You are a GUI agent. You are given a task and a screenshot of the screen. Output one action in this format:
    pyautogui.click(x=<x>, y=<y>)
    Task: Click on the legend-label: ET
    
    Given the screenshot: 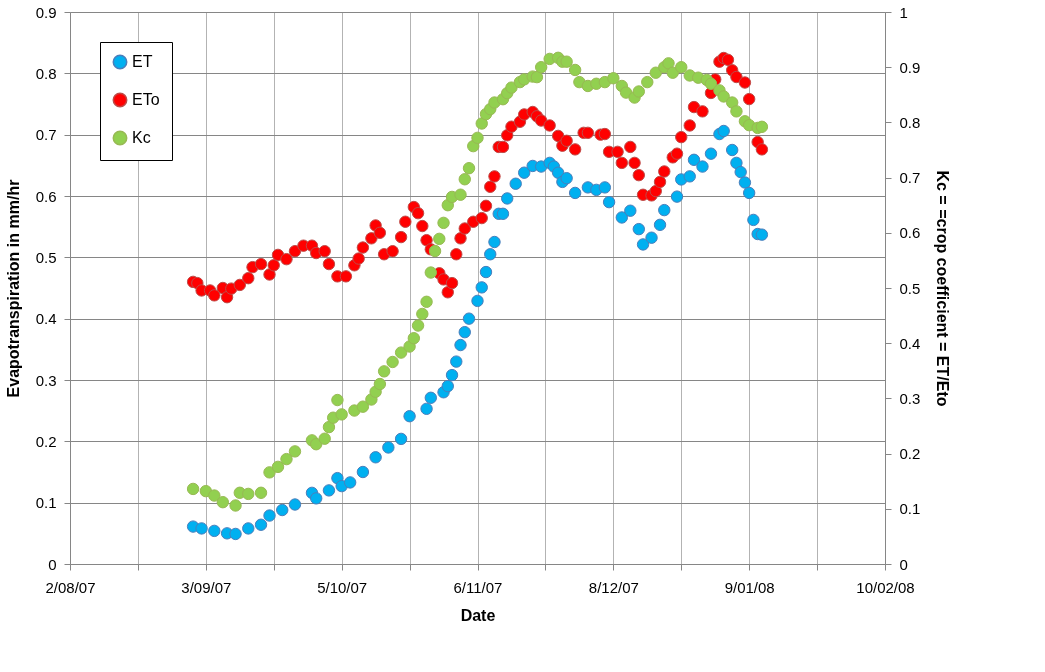 What is the action you would take?
    pyautogui.click(x=142, y=61)
    